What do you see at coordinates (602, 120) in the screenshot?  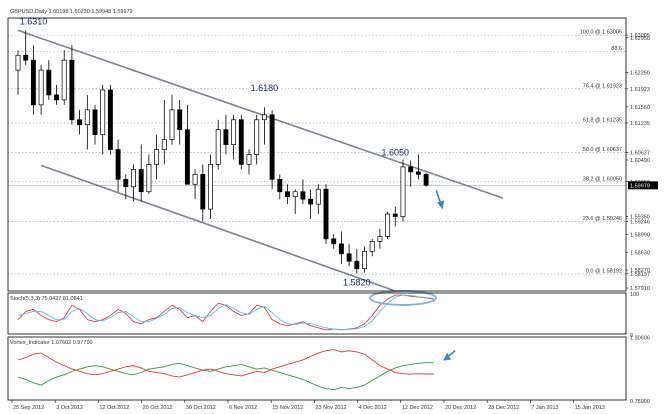 I see `fib-level-label: 61.8 @ 1.61235` at bounding box center [602, 120].